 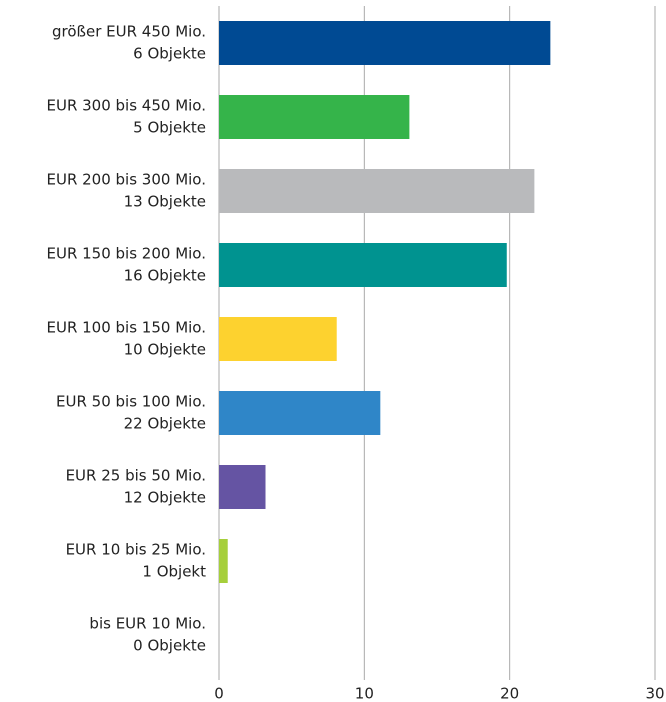 What do you see at coordinates (131, 402) in the screenshot?
I see `y-tick-label: EUR 50 bis 100 Mio.` at bounding box center [131, 402].